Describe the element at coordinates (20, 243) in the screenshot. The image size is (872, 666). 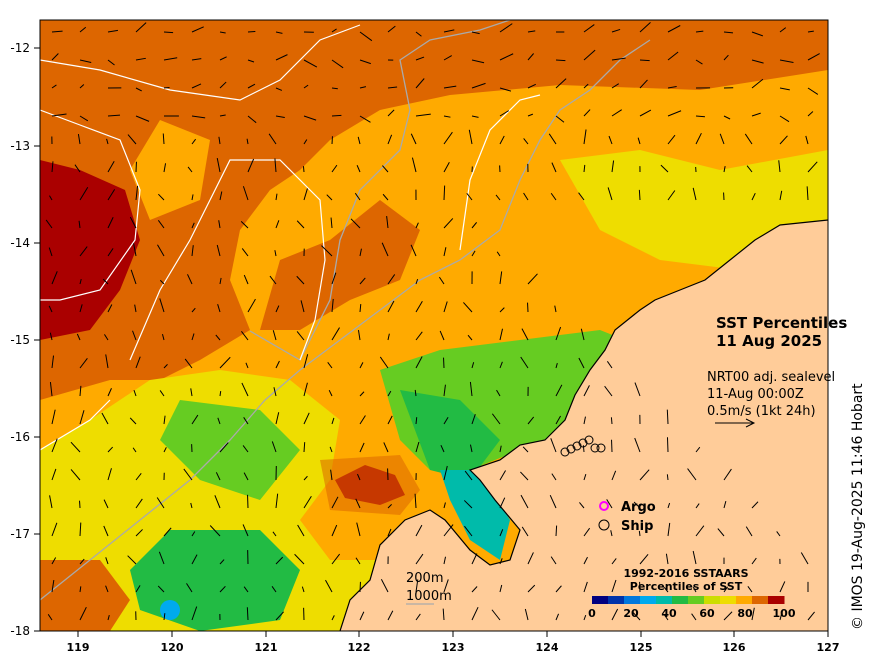
I see `y-tick-label: -14` at that location.